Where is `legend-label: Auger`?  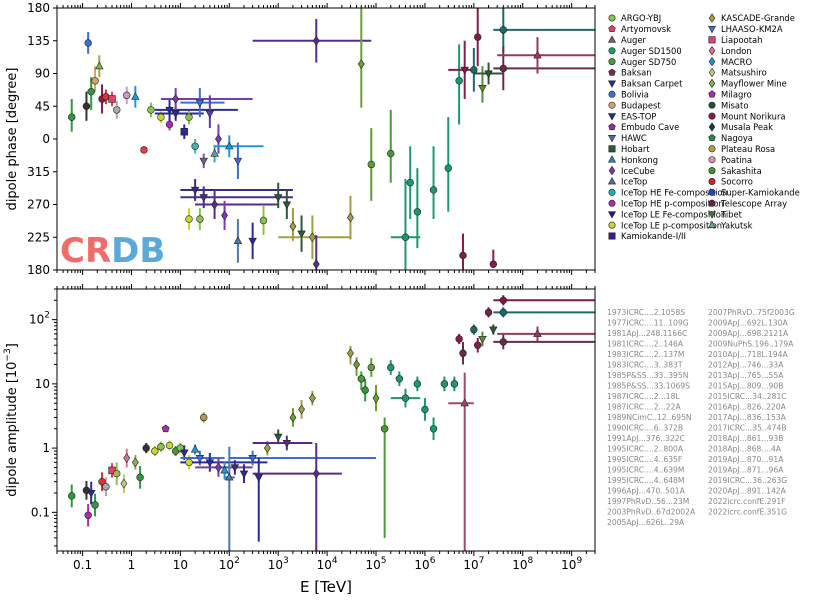
legend-label: Auger is located at coordinates (634, 40).